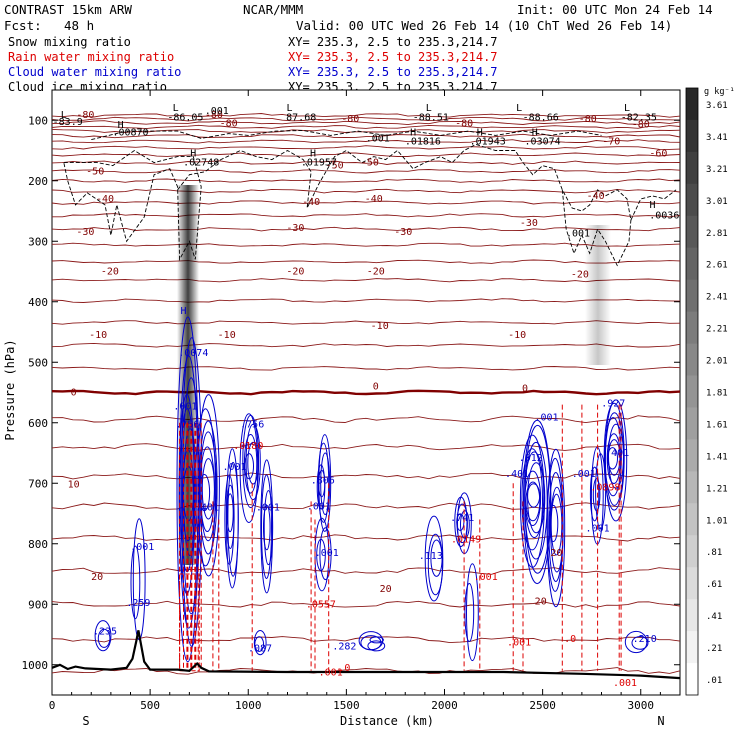 The height and width of the screenshot is (740, 740). I want to click on y-tick-label: 600, so click(38, 423).